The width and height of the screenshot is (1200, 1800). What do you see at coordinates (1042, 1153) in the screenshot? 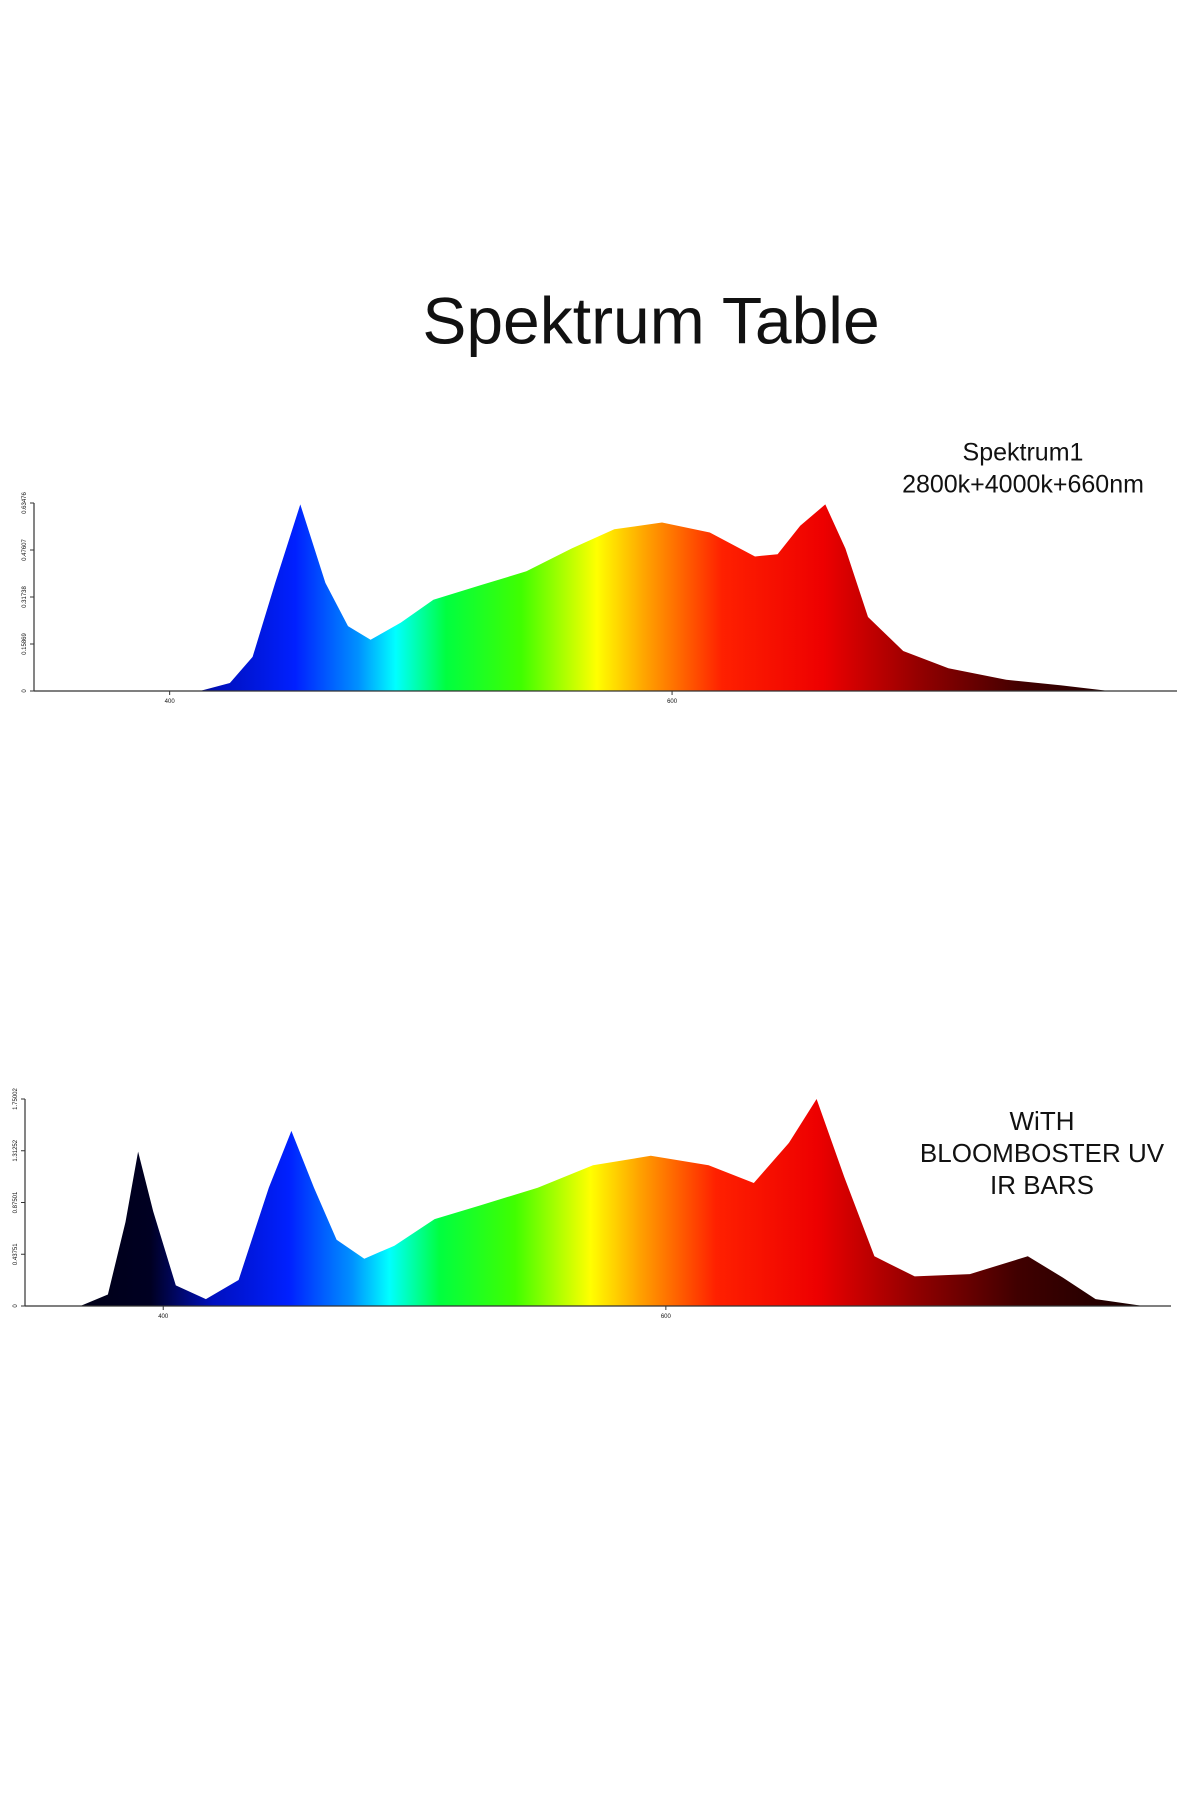
I see `annotation: BLOOMBOSTER UV` at bounding box center [1042, 1153].